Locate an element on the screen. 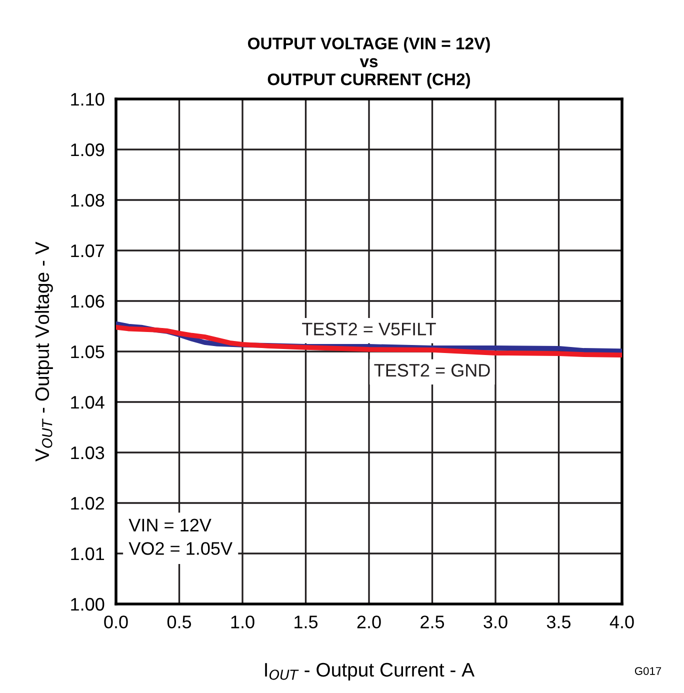 This screenshot has width=684, height=693. y-tick-label: 1.02 is located at coordinates (87, 503).